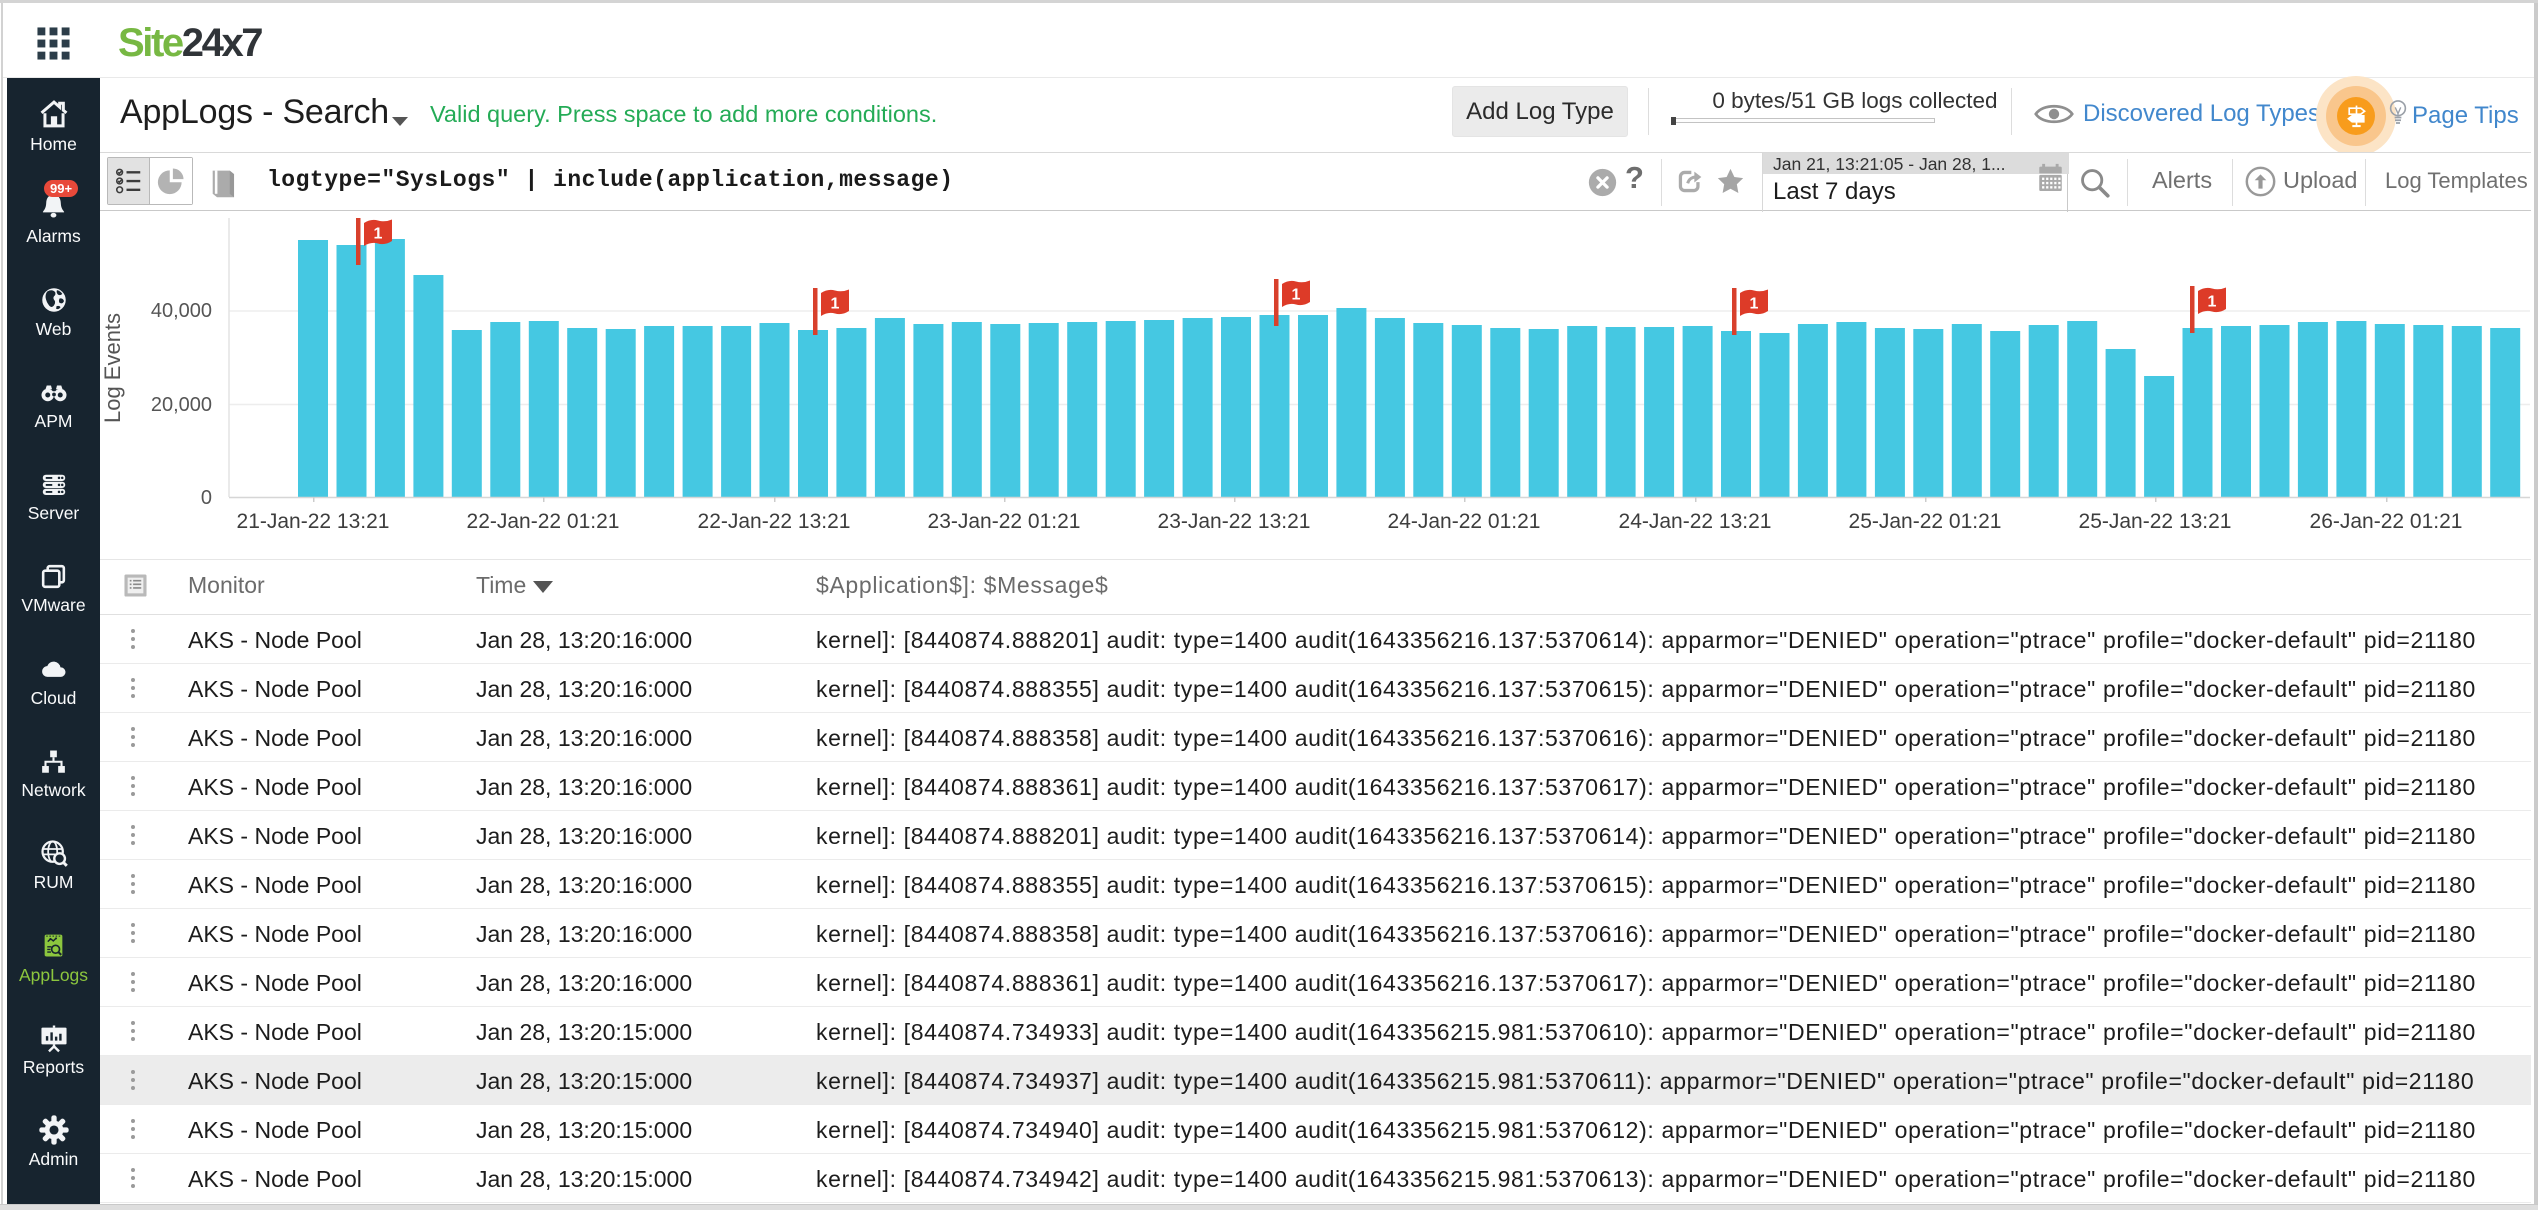 The image size is (2538, 1210). What do you see at coordinates (313, 521) in the screenshot?
I see `svg-text: 21-Jan-22 13:21` at bounding box center [313, 521].